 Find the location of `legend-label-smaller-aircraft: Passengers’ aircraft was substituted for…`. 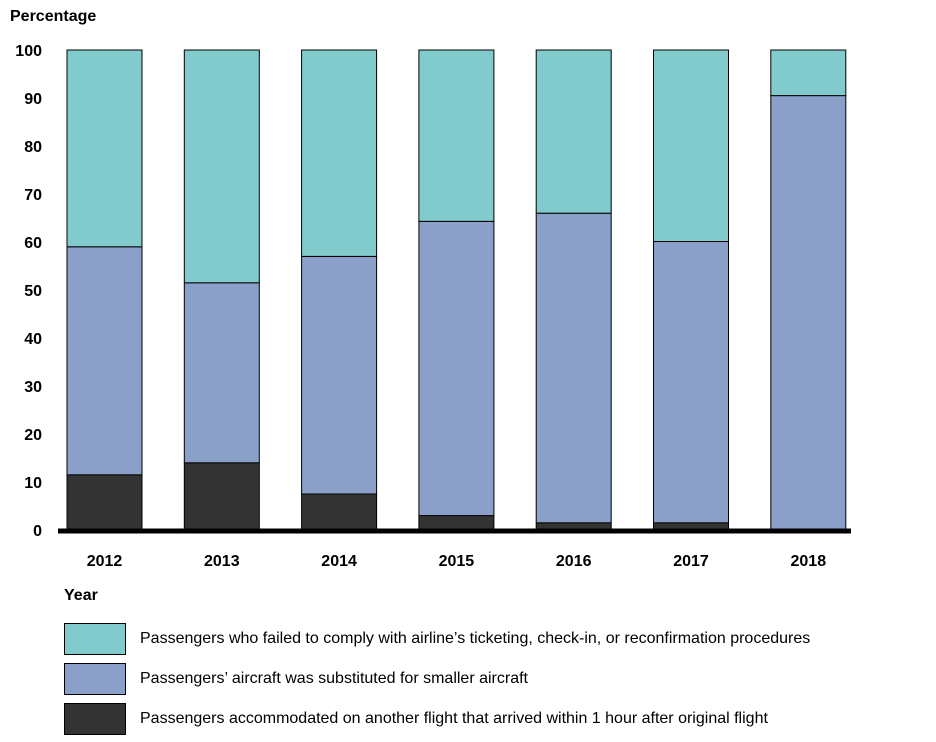

legend-label-smaller-aircraft: Passengers’ aircraft was substituted for… is located at coordinates (334, 678).